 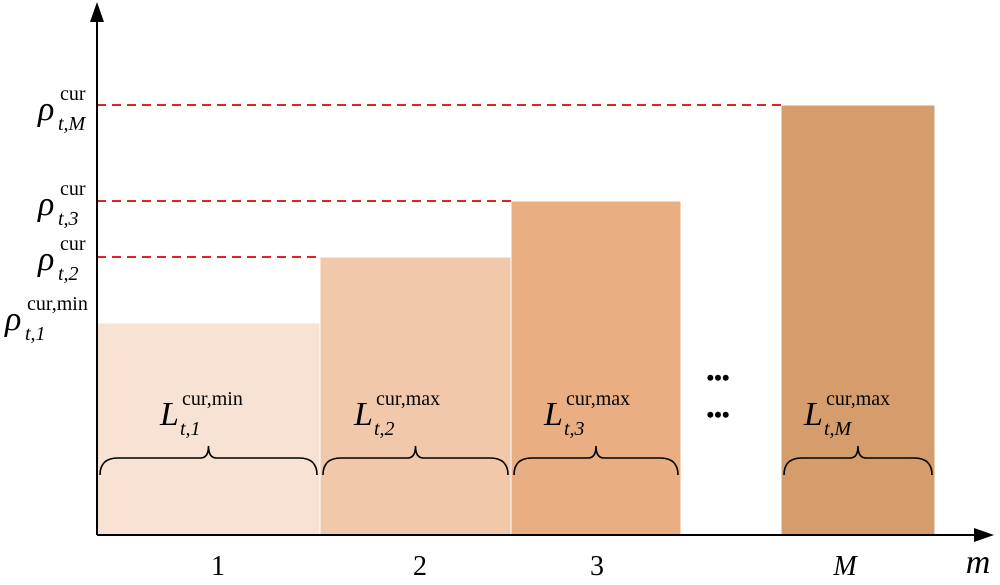 What do you see at coordinates (190, 429) in the screenshot?
I see `length-label-sub: t,1` at bounding box center [190, 429].